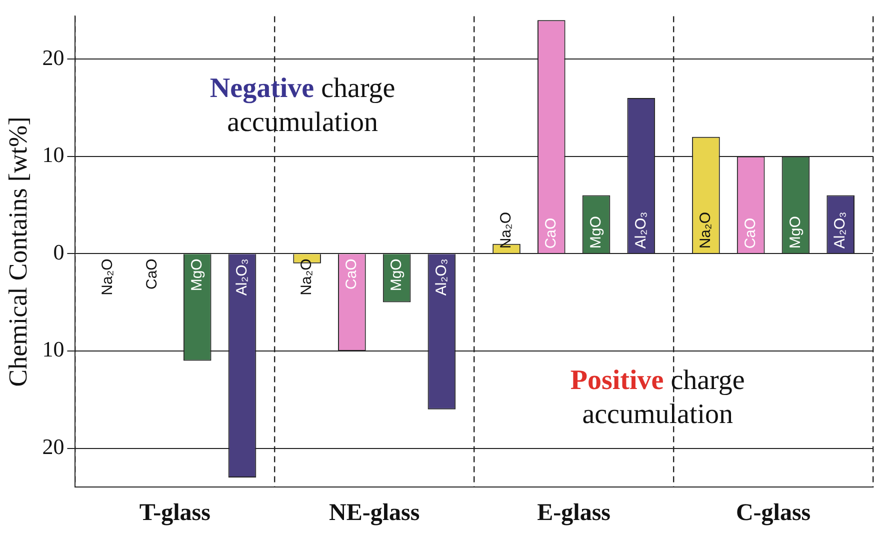 The image size is (875, 540). I want to click on x-tick-label: T-glass, so click(175, 513).